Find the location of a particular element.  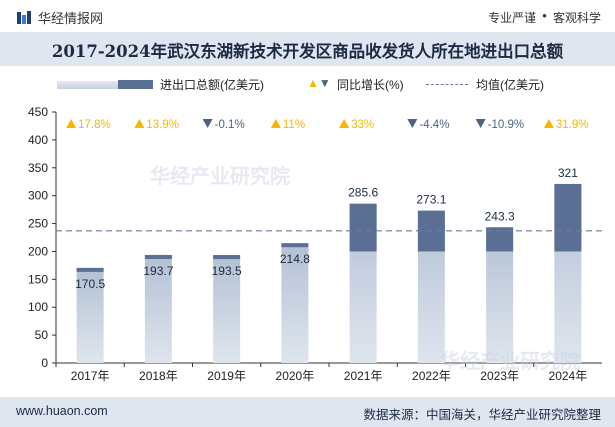

bar-value-label: 285.6 is located at coordinates (363, 193).